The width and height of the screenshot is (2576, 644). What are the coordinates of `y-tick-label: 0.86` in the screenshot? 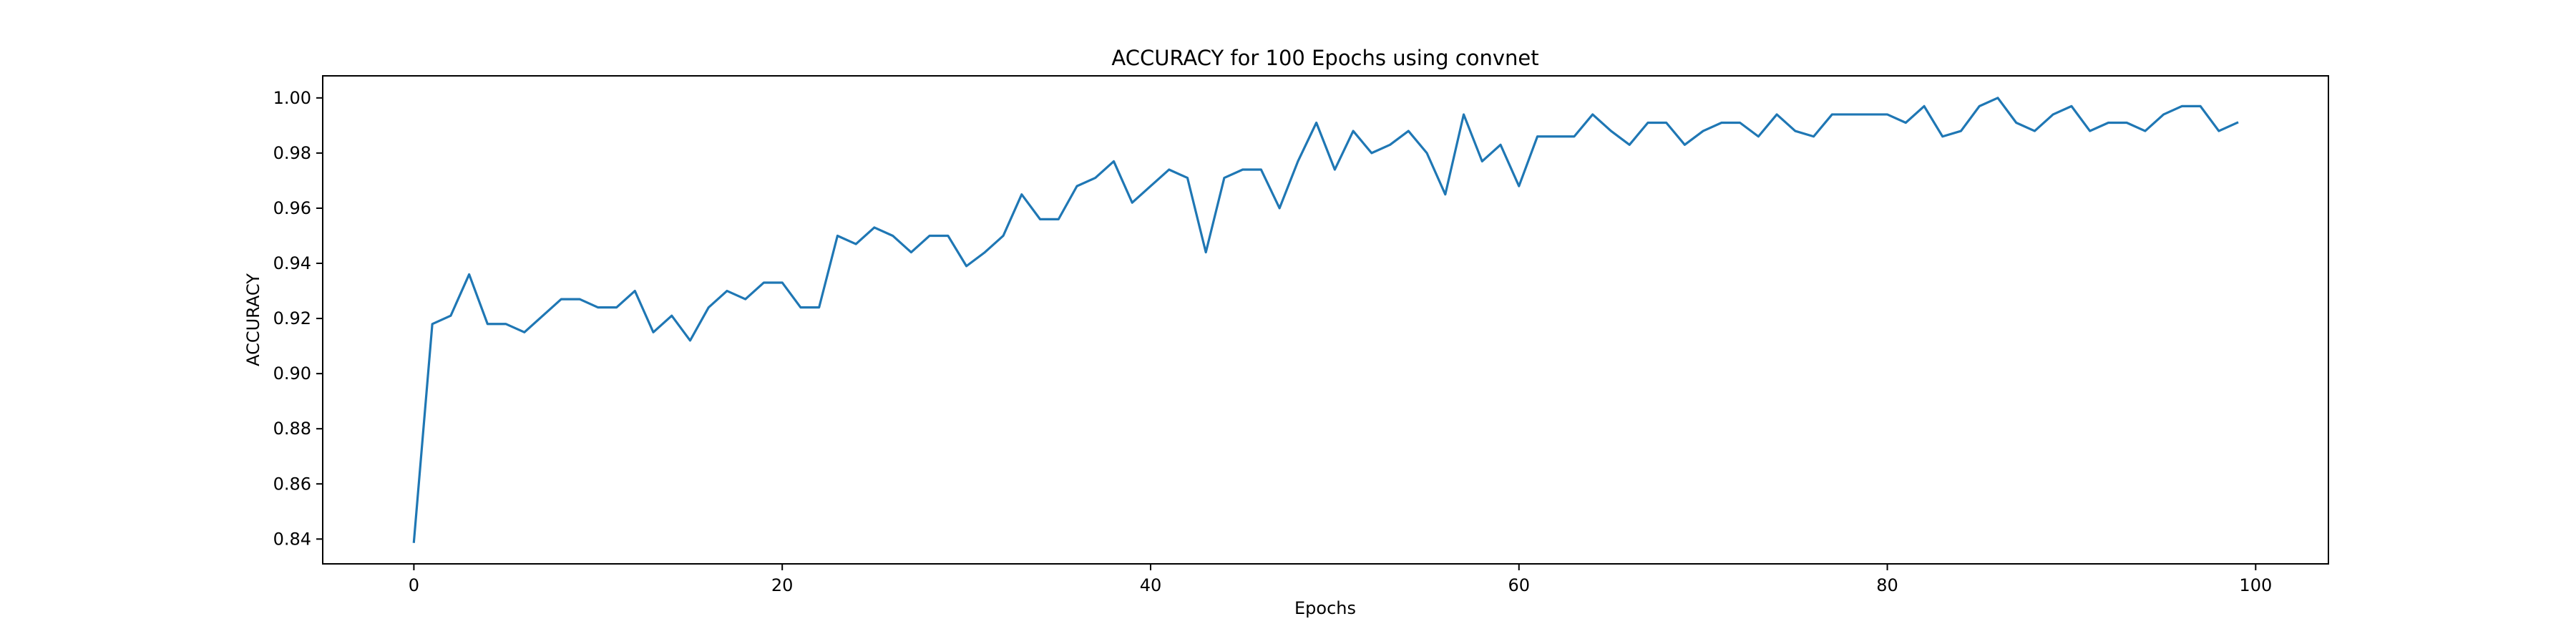 It's located at (292, 484).